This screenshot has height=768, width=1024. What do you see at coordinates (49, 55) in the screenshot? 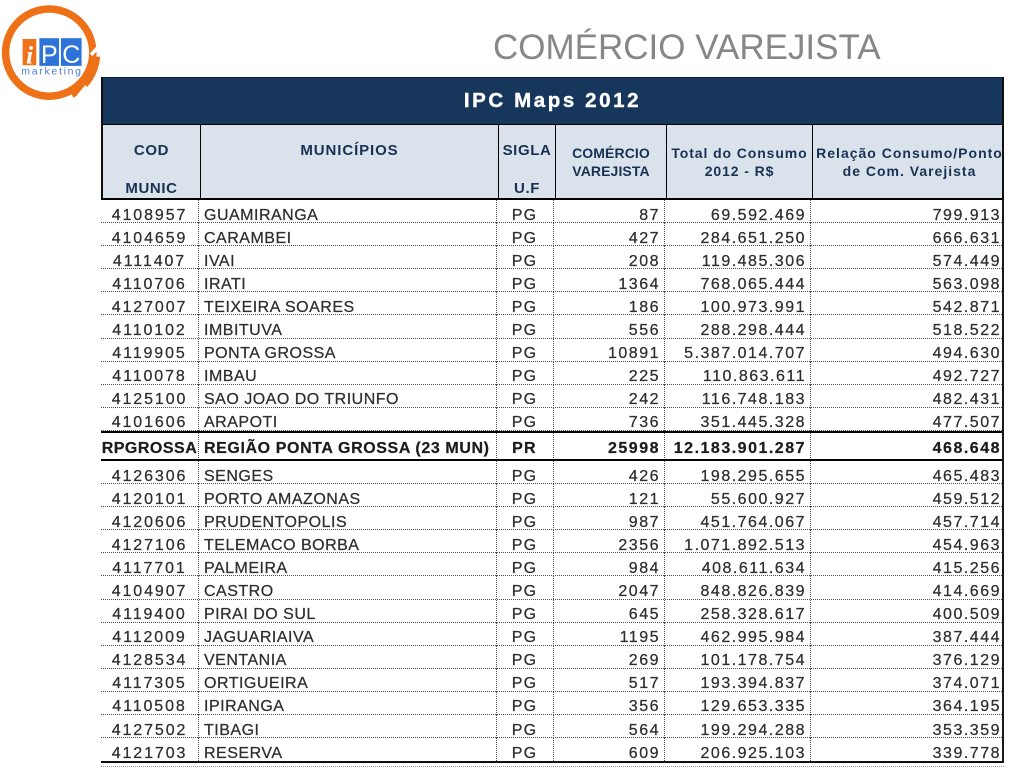
I see `svg-text: P` at bounding box center [49, 55].